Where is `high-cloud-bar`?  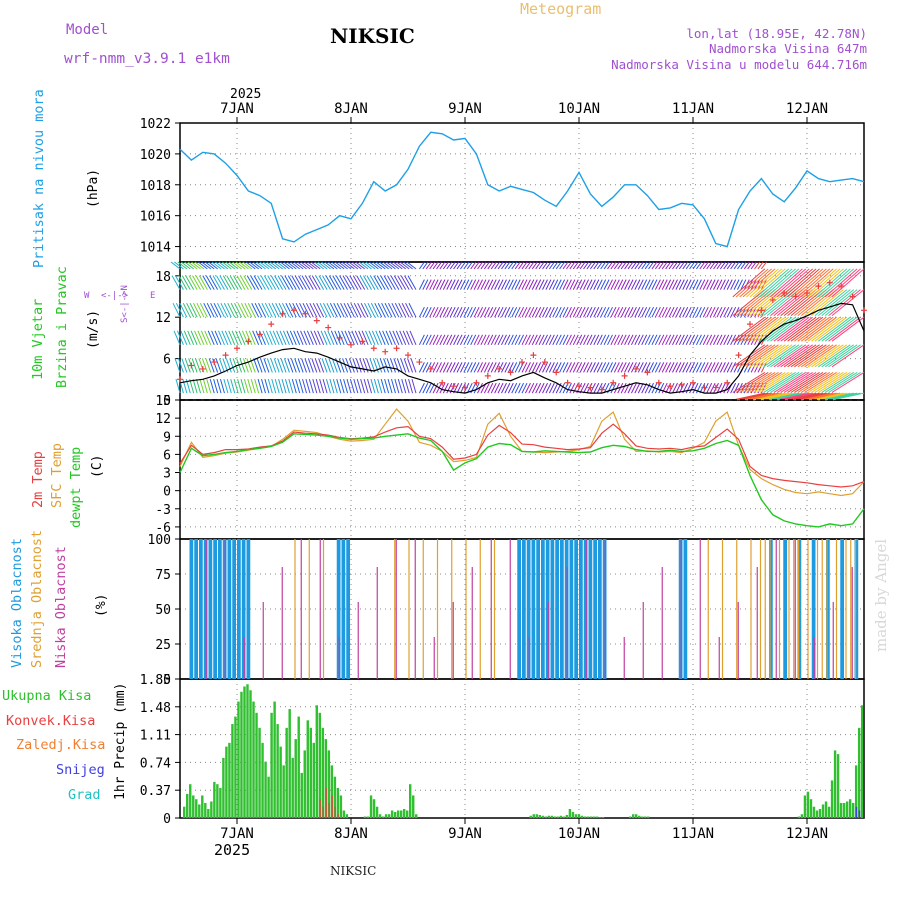 high-cloud-bar is located at coordinates (557, 609).